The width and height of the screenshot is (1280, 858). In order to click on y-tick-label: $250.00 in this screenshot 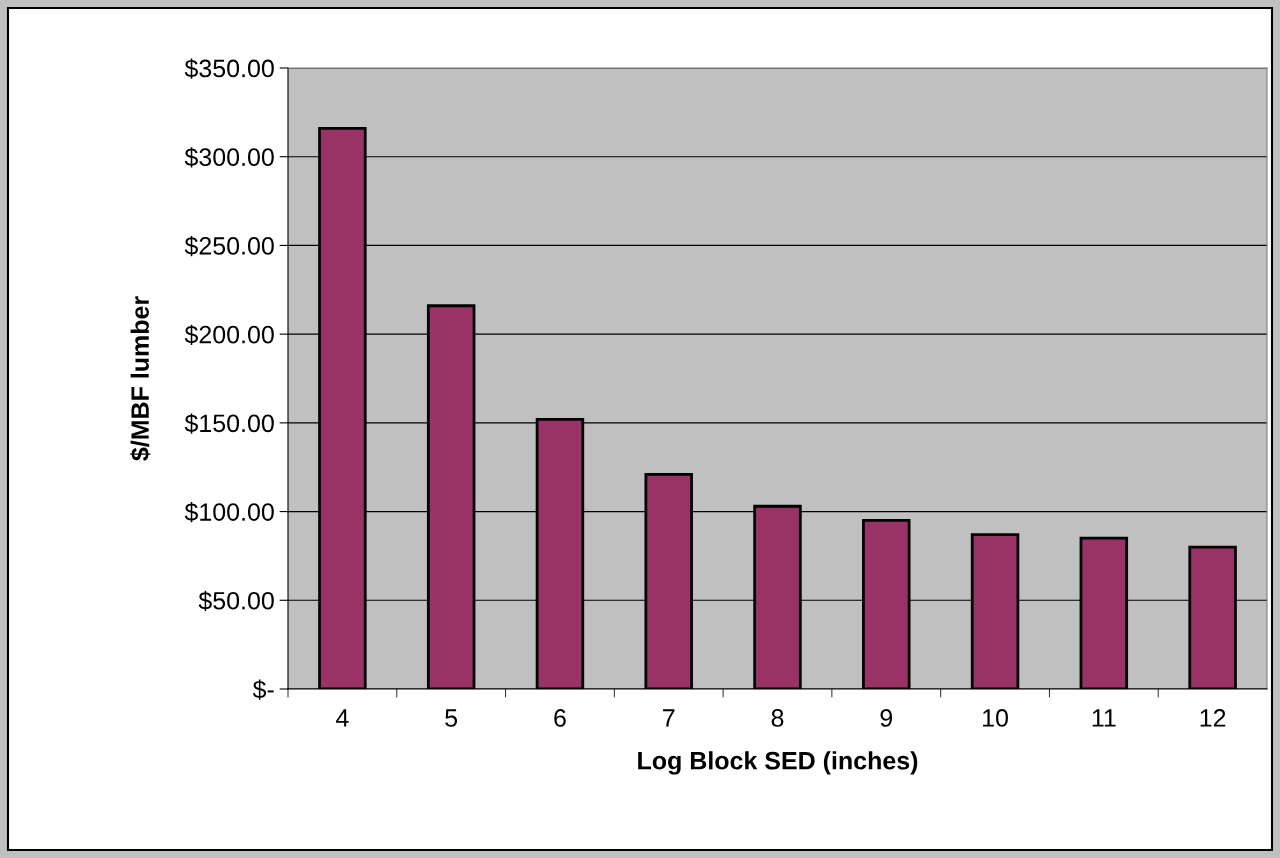, I will do `click(229, 246)`.